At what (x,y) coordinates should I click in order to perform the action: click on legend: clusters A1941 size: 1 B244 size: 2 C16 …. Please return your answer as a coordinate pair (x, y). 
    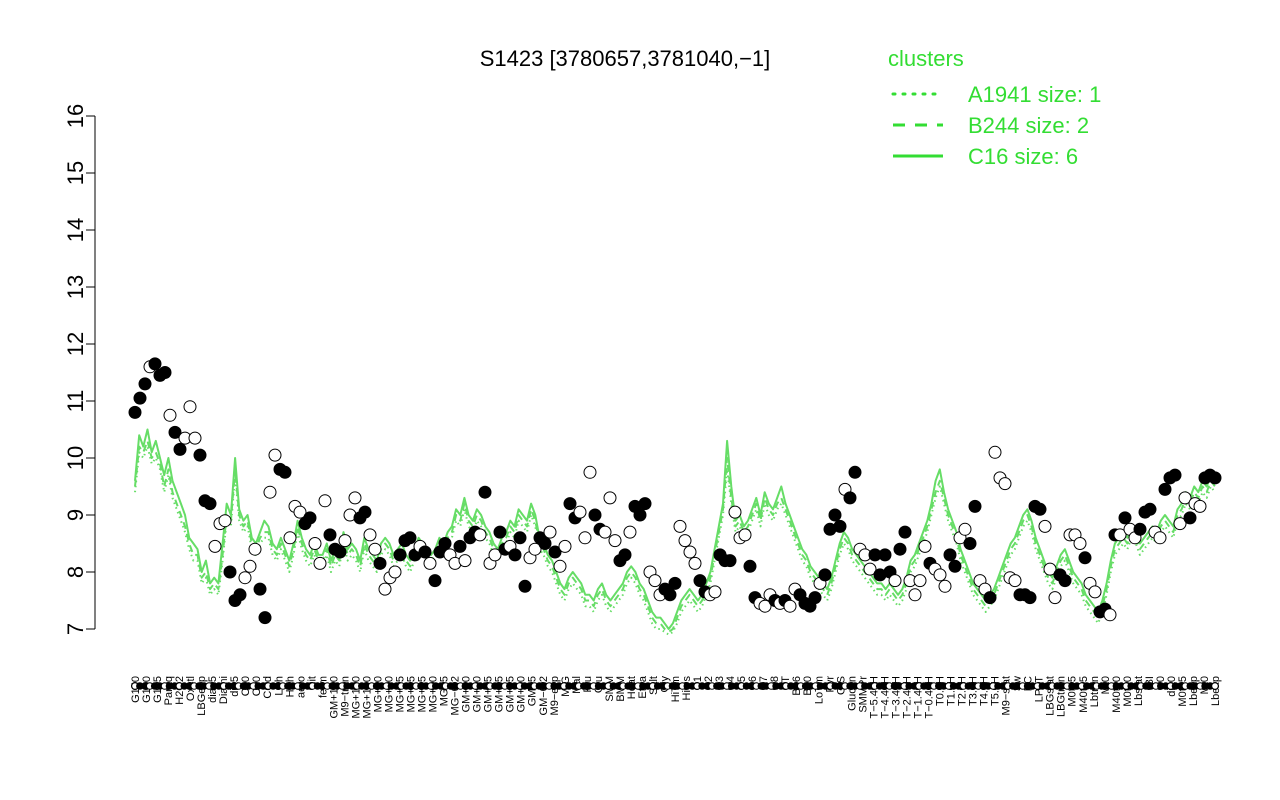
    Looking at the image, I should click on (994, 107).